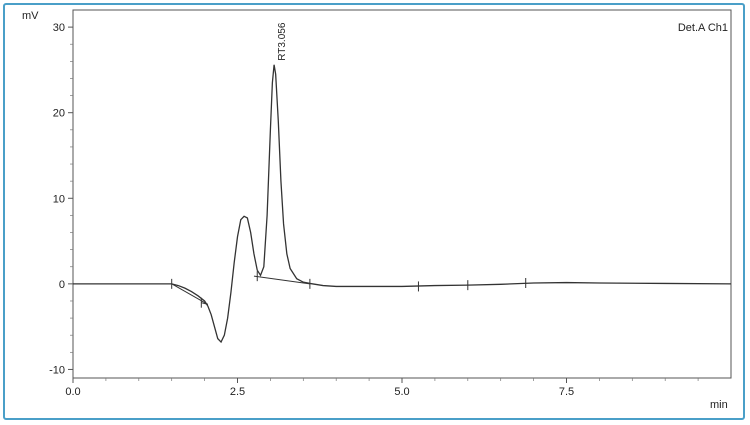  What do you see at coordinates (401, 392) in the screenshot?
I see `x-tick-label: 5.0` at bounding box center [401, 392].